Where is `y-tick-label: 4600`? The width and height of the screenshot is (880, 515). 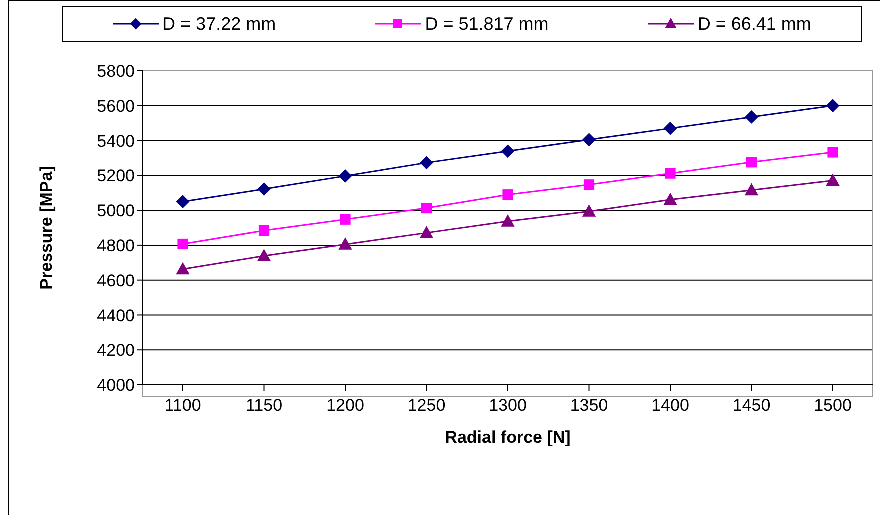
y-tick-label: 4600 is located at coordinates (116, 280).